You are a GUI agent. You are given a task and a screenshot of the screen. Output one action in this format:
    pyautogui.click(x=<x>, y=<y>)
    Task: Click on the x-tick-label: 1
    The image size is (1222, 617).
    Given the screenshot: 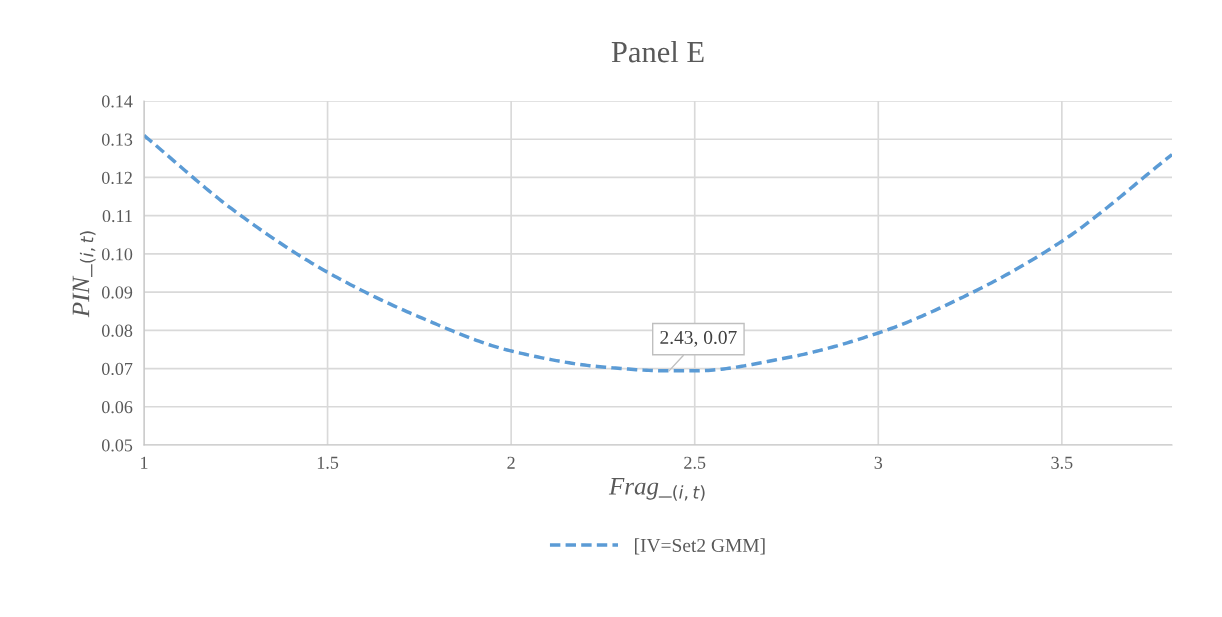 What is the action you would take?
    pyautogui.click(x=144, y=462)
    